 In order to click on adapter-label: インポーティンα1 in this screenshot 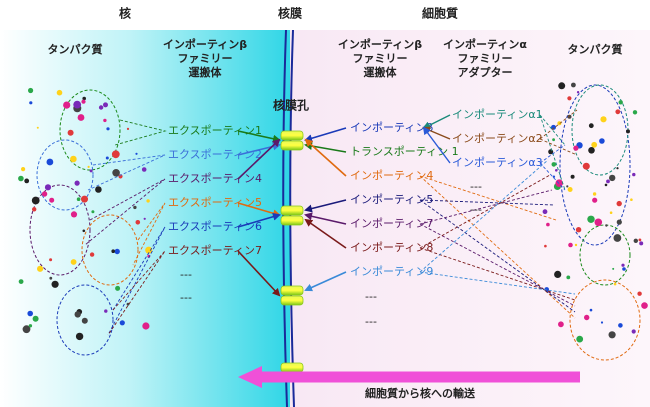, I will do `click(497, 114)`.